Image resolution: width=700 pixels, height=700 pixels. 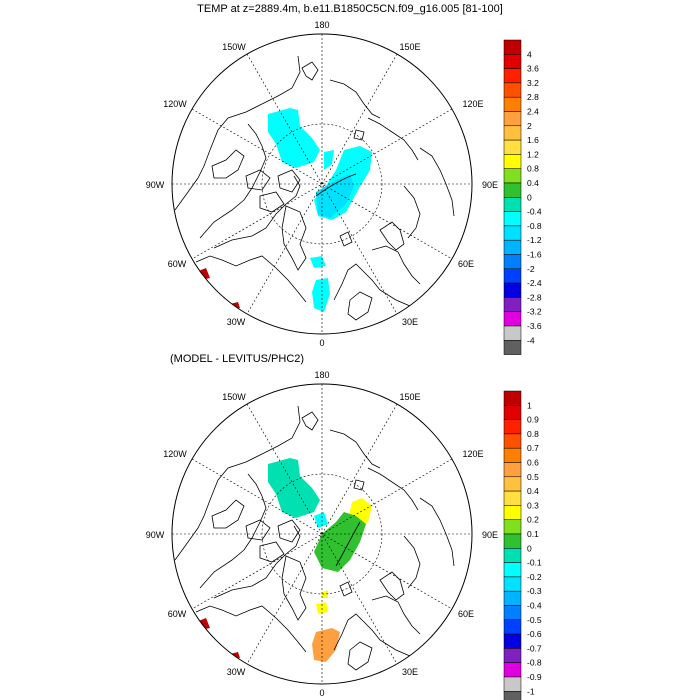 What do you see at coordinates (534, 255) in the screenshot?
I see `top-colorbar-label-14: -1.6` at bounding box center [534, 255].